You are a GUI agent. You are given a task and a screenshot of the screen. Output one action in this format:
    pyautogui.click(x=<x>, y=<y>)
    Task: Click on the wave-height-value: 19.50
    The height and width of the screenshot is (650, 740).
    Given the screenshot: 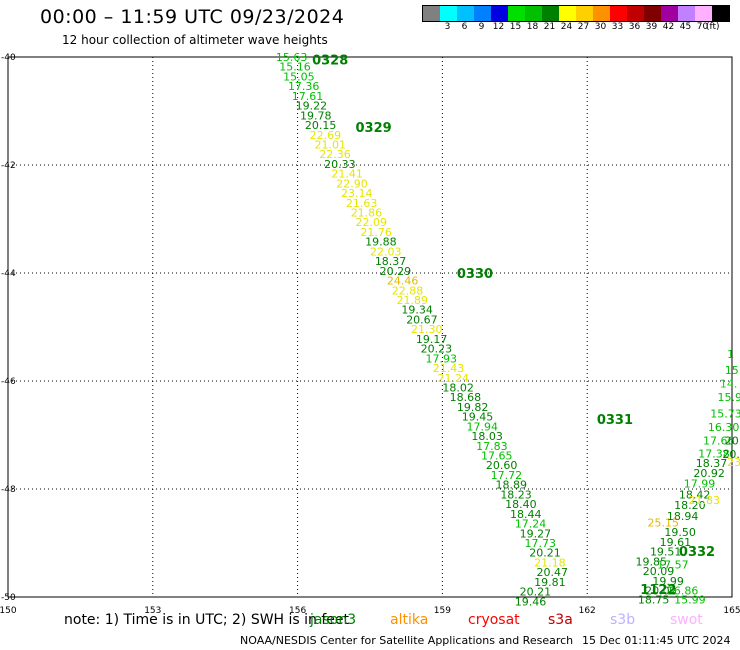 What is the action you would take?
    pyautogui.click(x=680, y=532)
    